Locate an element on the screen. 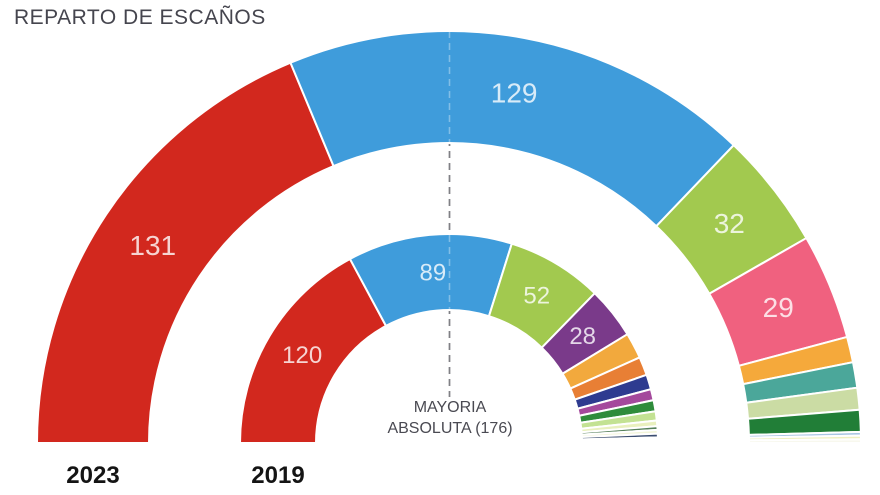 The width and height of the screenshot is (880, 495). seat-count-label-2019-120: 120 is located at coordinates (302, 355).